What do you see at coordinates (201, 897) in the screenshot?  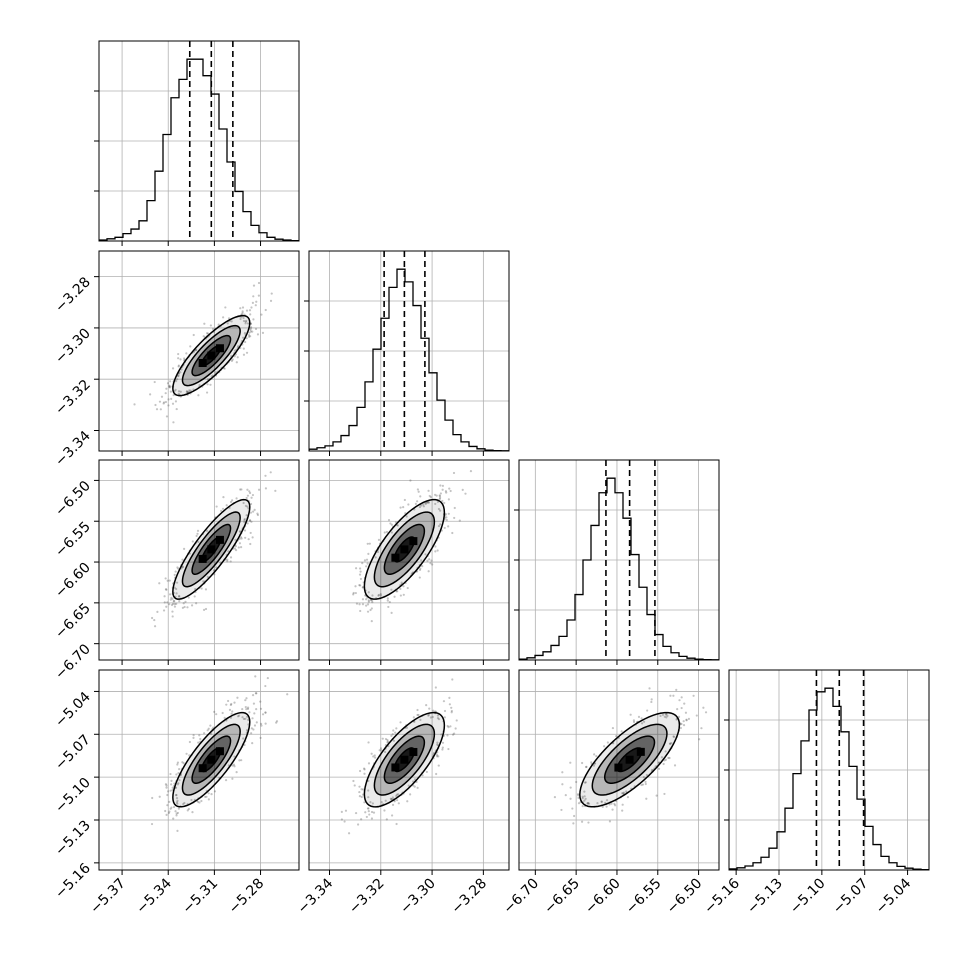 I see `x-tick-label: −5.31` at bounding box center [201, 897].